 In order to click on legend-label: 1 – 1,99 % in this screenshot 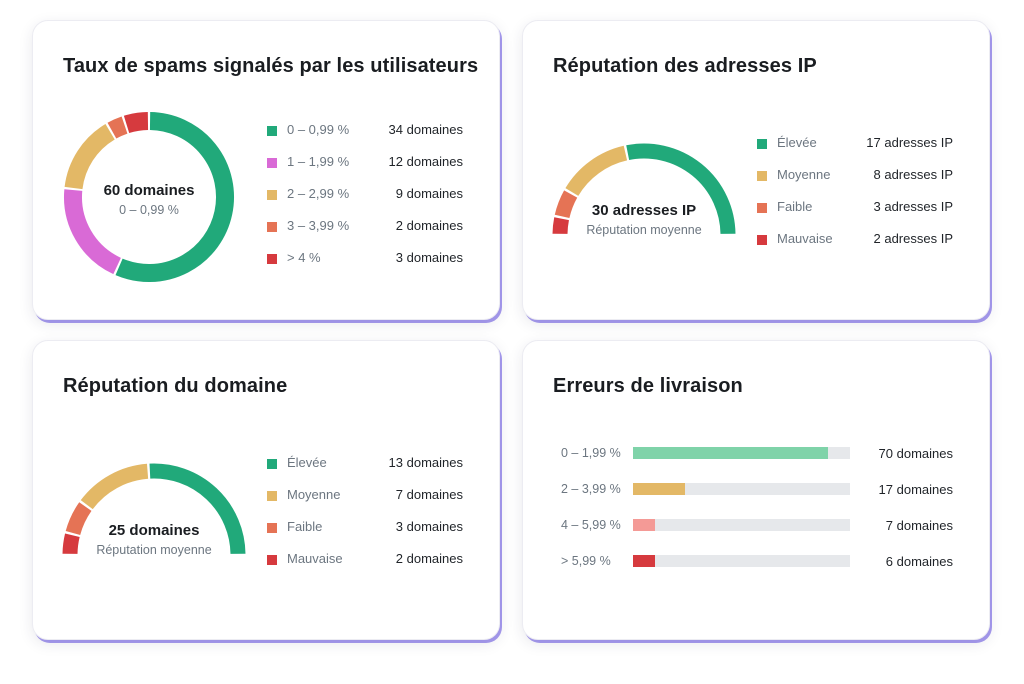, I will do `click(318, 161)`.